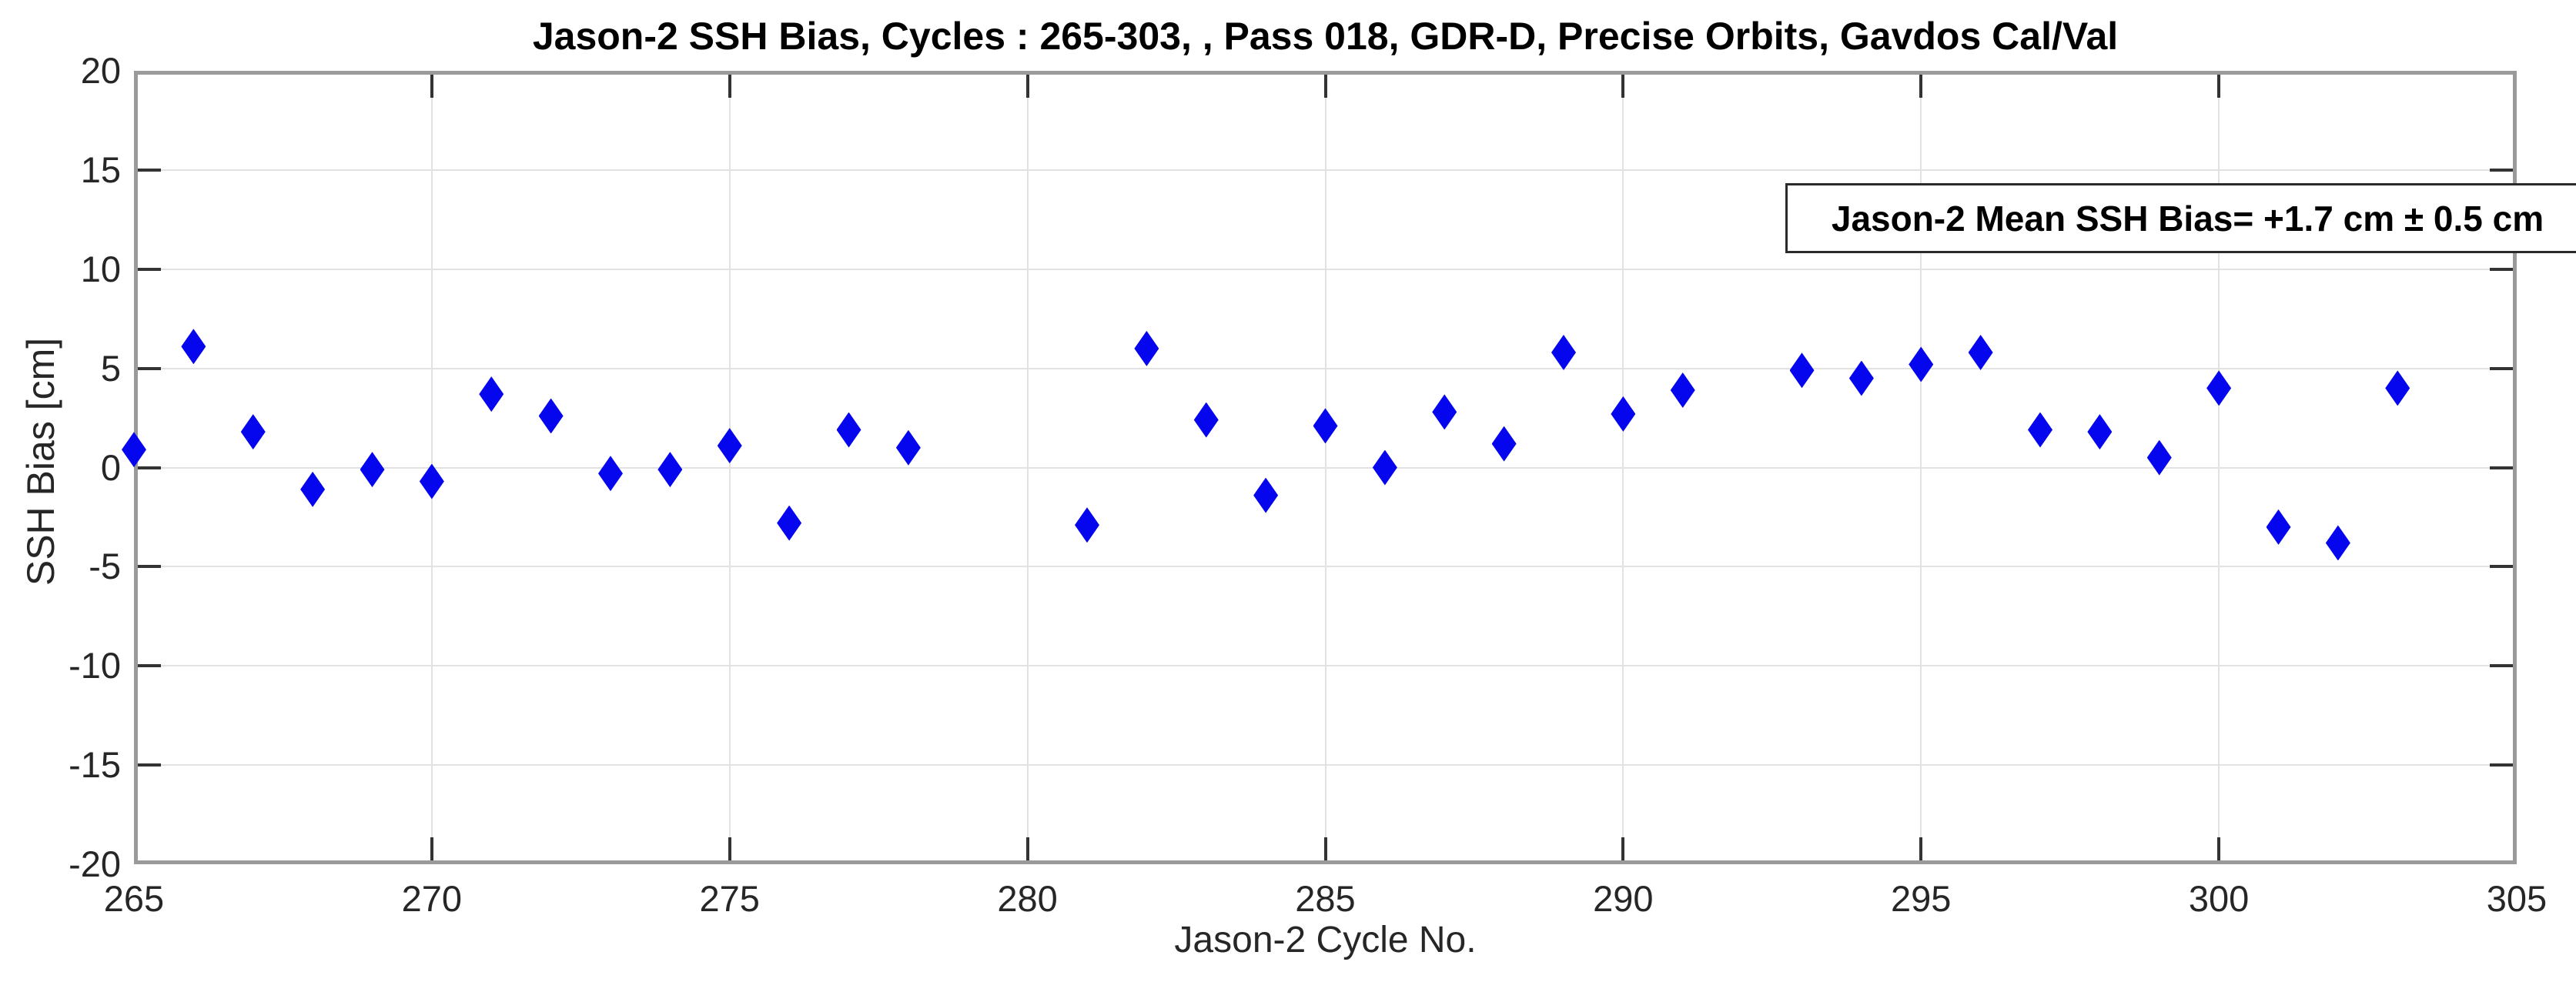 This screenshot has height=982, width=2576. I want to click on x-tick-label-280: 280, so click(1028, 898).